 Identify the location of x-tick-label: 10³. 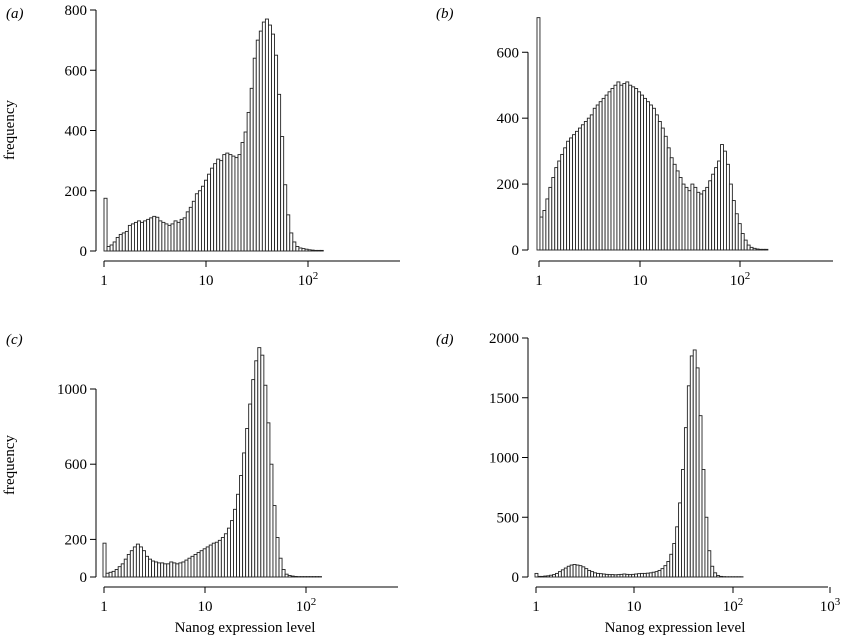
(830, 605).